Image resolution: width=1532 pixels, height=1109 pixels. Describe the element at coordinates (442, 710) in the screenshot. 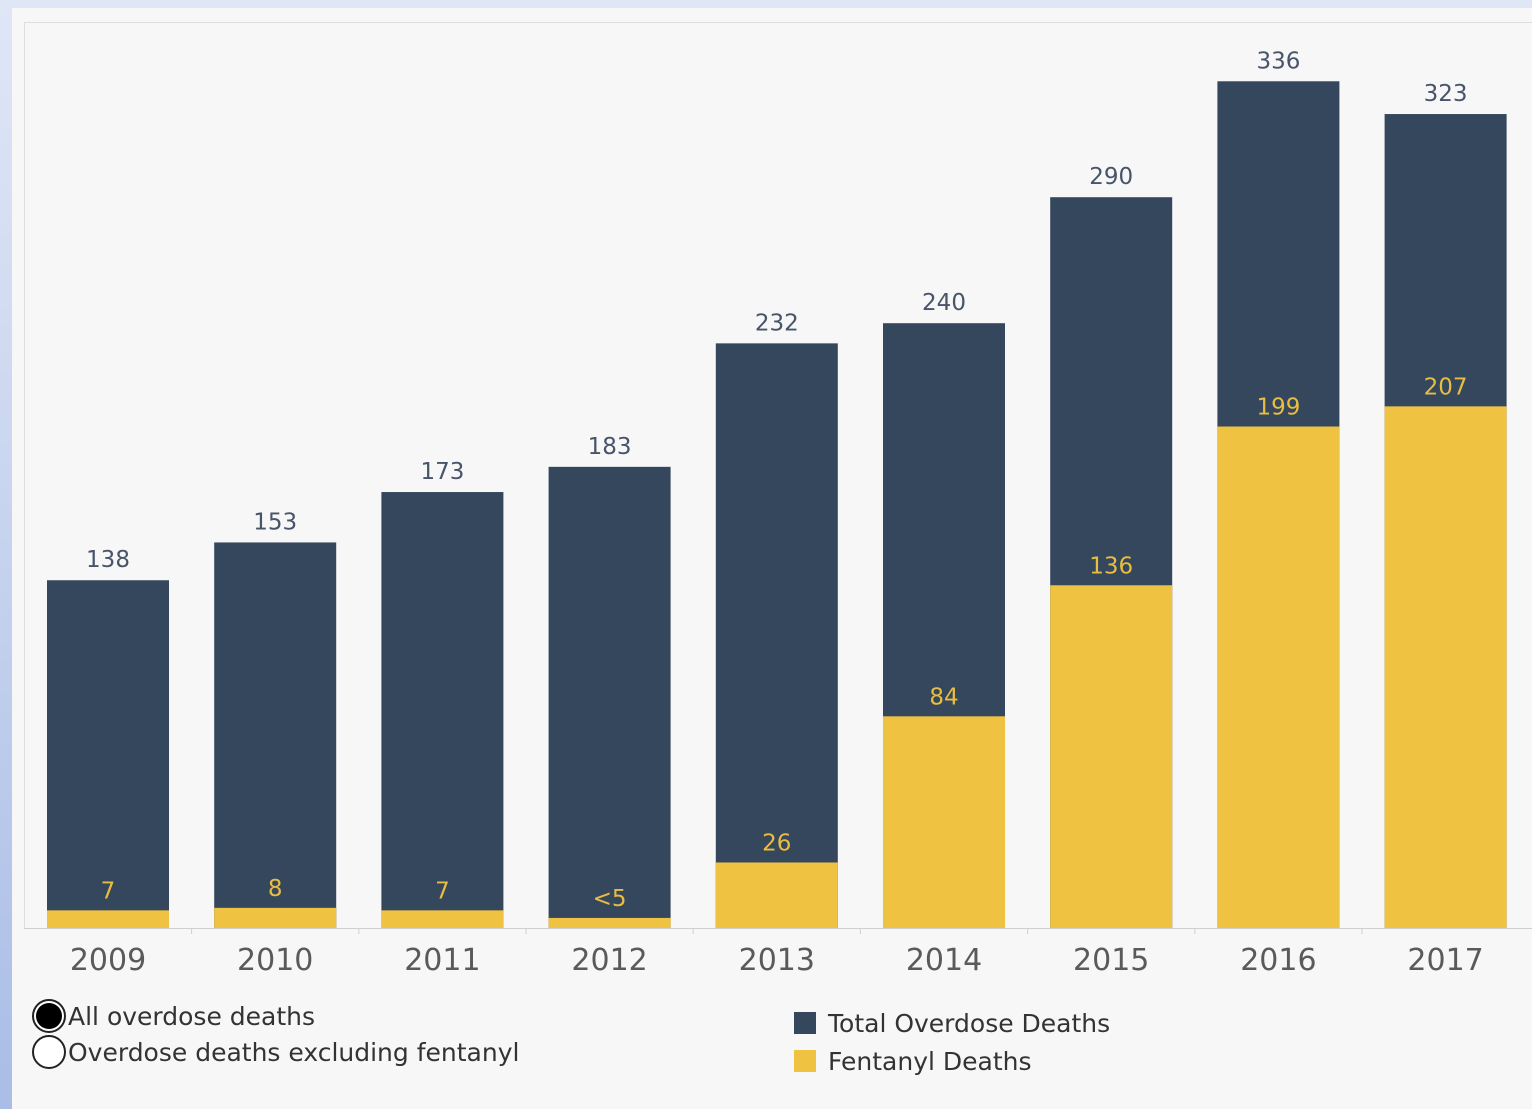

I see `bar-total-2011` at that location.